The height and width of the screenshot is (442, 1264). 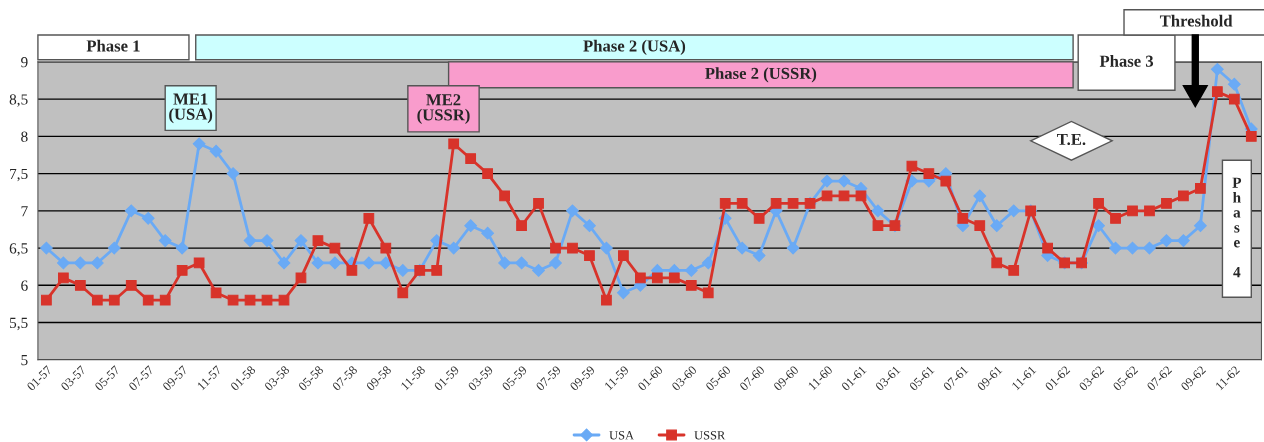 What do you see at coordinates (24, 285) in the screenshot?
I see `y-tick-label: 6` at bounding box center [24, 285].